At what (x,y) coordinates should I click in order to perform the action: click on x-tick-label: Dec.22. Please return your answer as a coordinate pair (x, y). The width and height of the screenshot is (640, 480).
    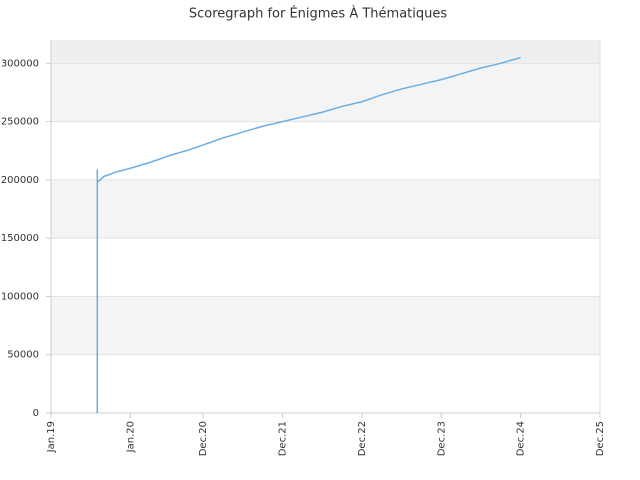
    Looking at the image, I should click on (362, 438).